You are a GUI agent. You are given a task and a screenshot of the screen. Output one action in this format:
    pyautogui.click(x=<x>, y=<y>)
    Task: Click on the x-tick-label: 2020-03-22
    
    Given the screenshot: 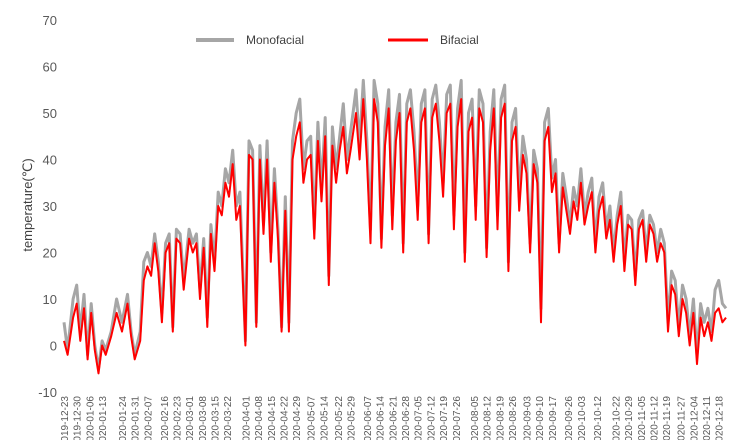 What is the action you would take?
    pyautogui.click(x=228, y=418)
    